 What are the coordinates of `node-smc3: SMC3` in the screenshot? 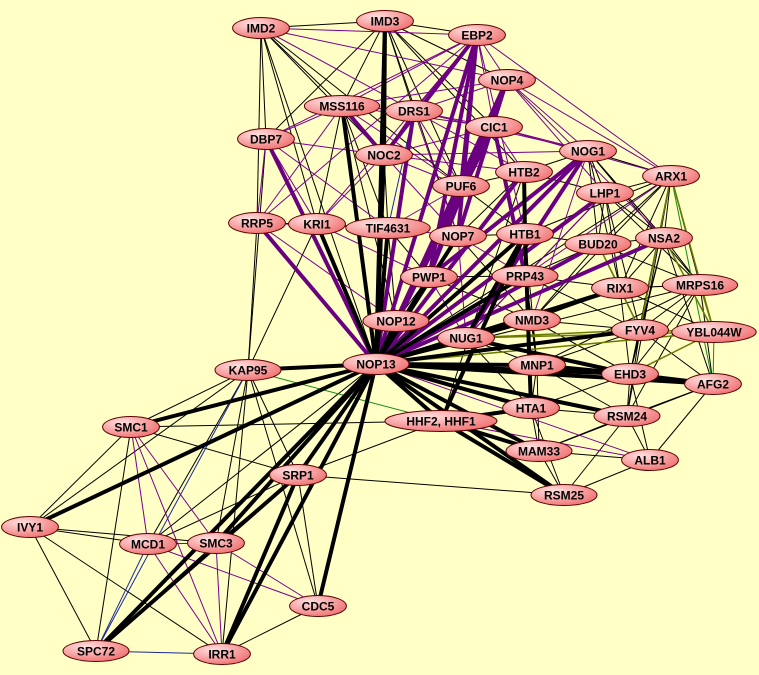 It's located at (216, 543).